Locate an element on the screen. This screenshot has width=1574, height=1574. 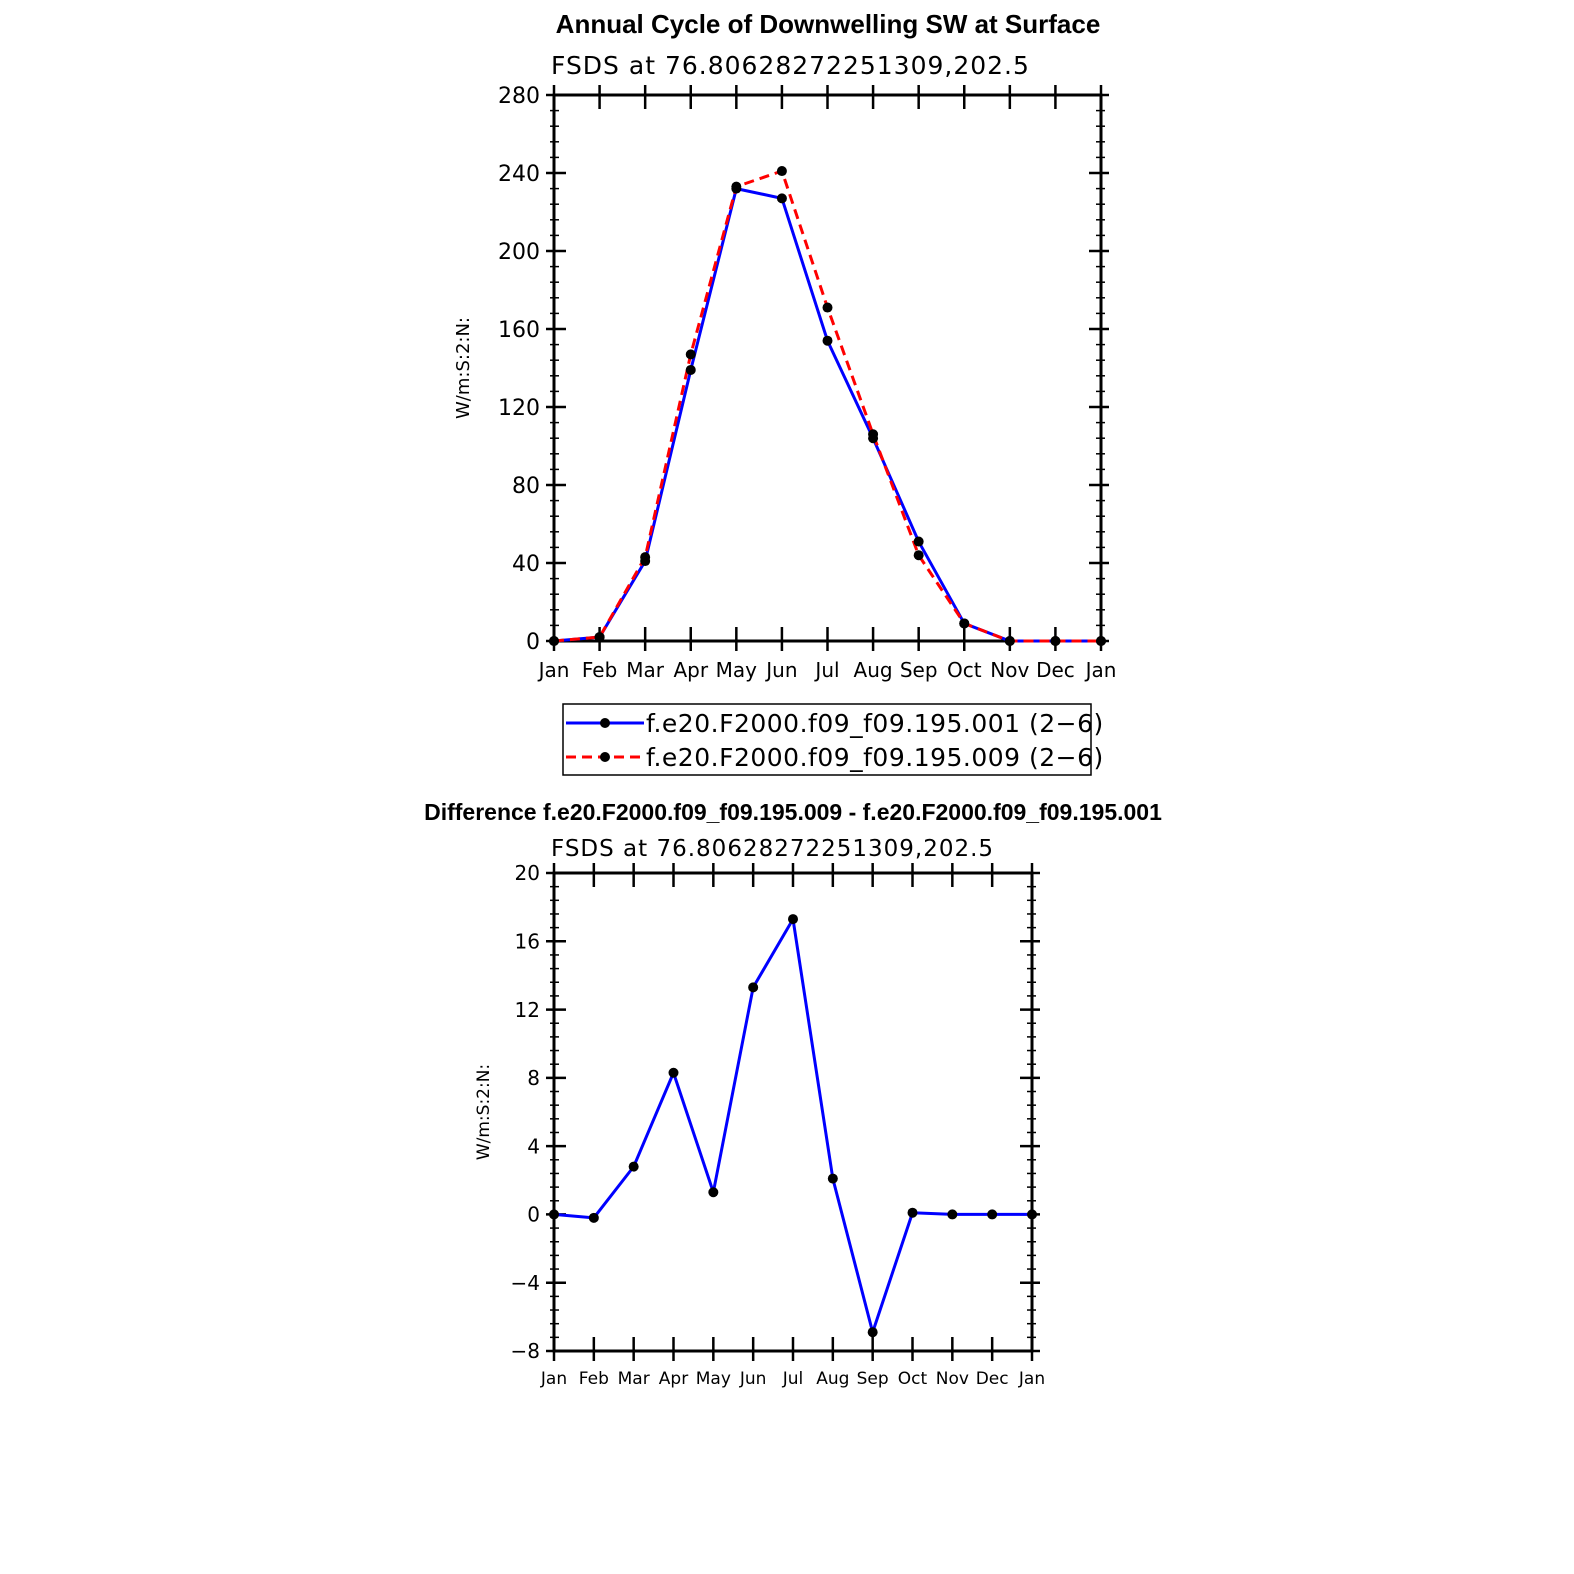
y-tick-label: 16 is located at coordinates (527, 941).